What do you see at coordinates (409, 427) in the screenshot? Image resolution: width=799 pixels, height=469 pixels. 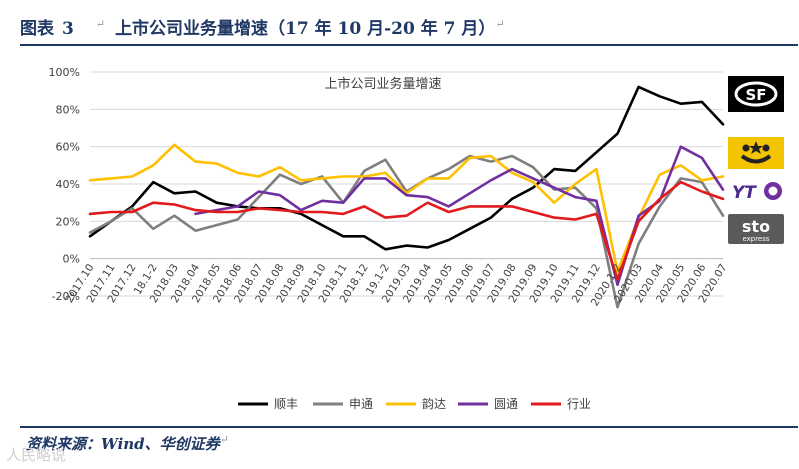 I see `footer-rule` at bounding box center [409, 427].